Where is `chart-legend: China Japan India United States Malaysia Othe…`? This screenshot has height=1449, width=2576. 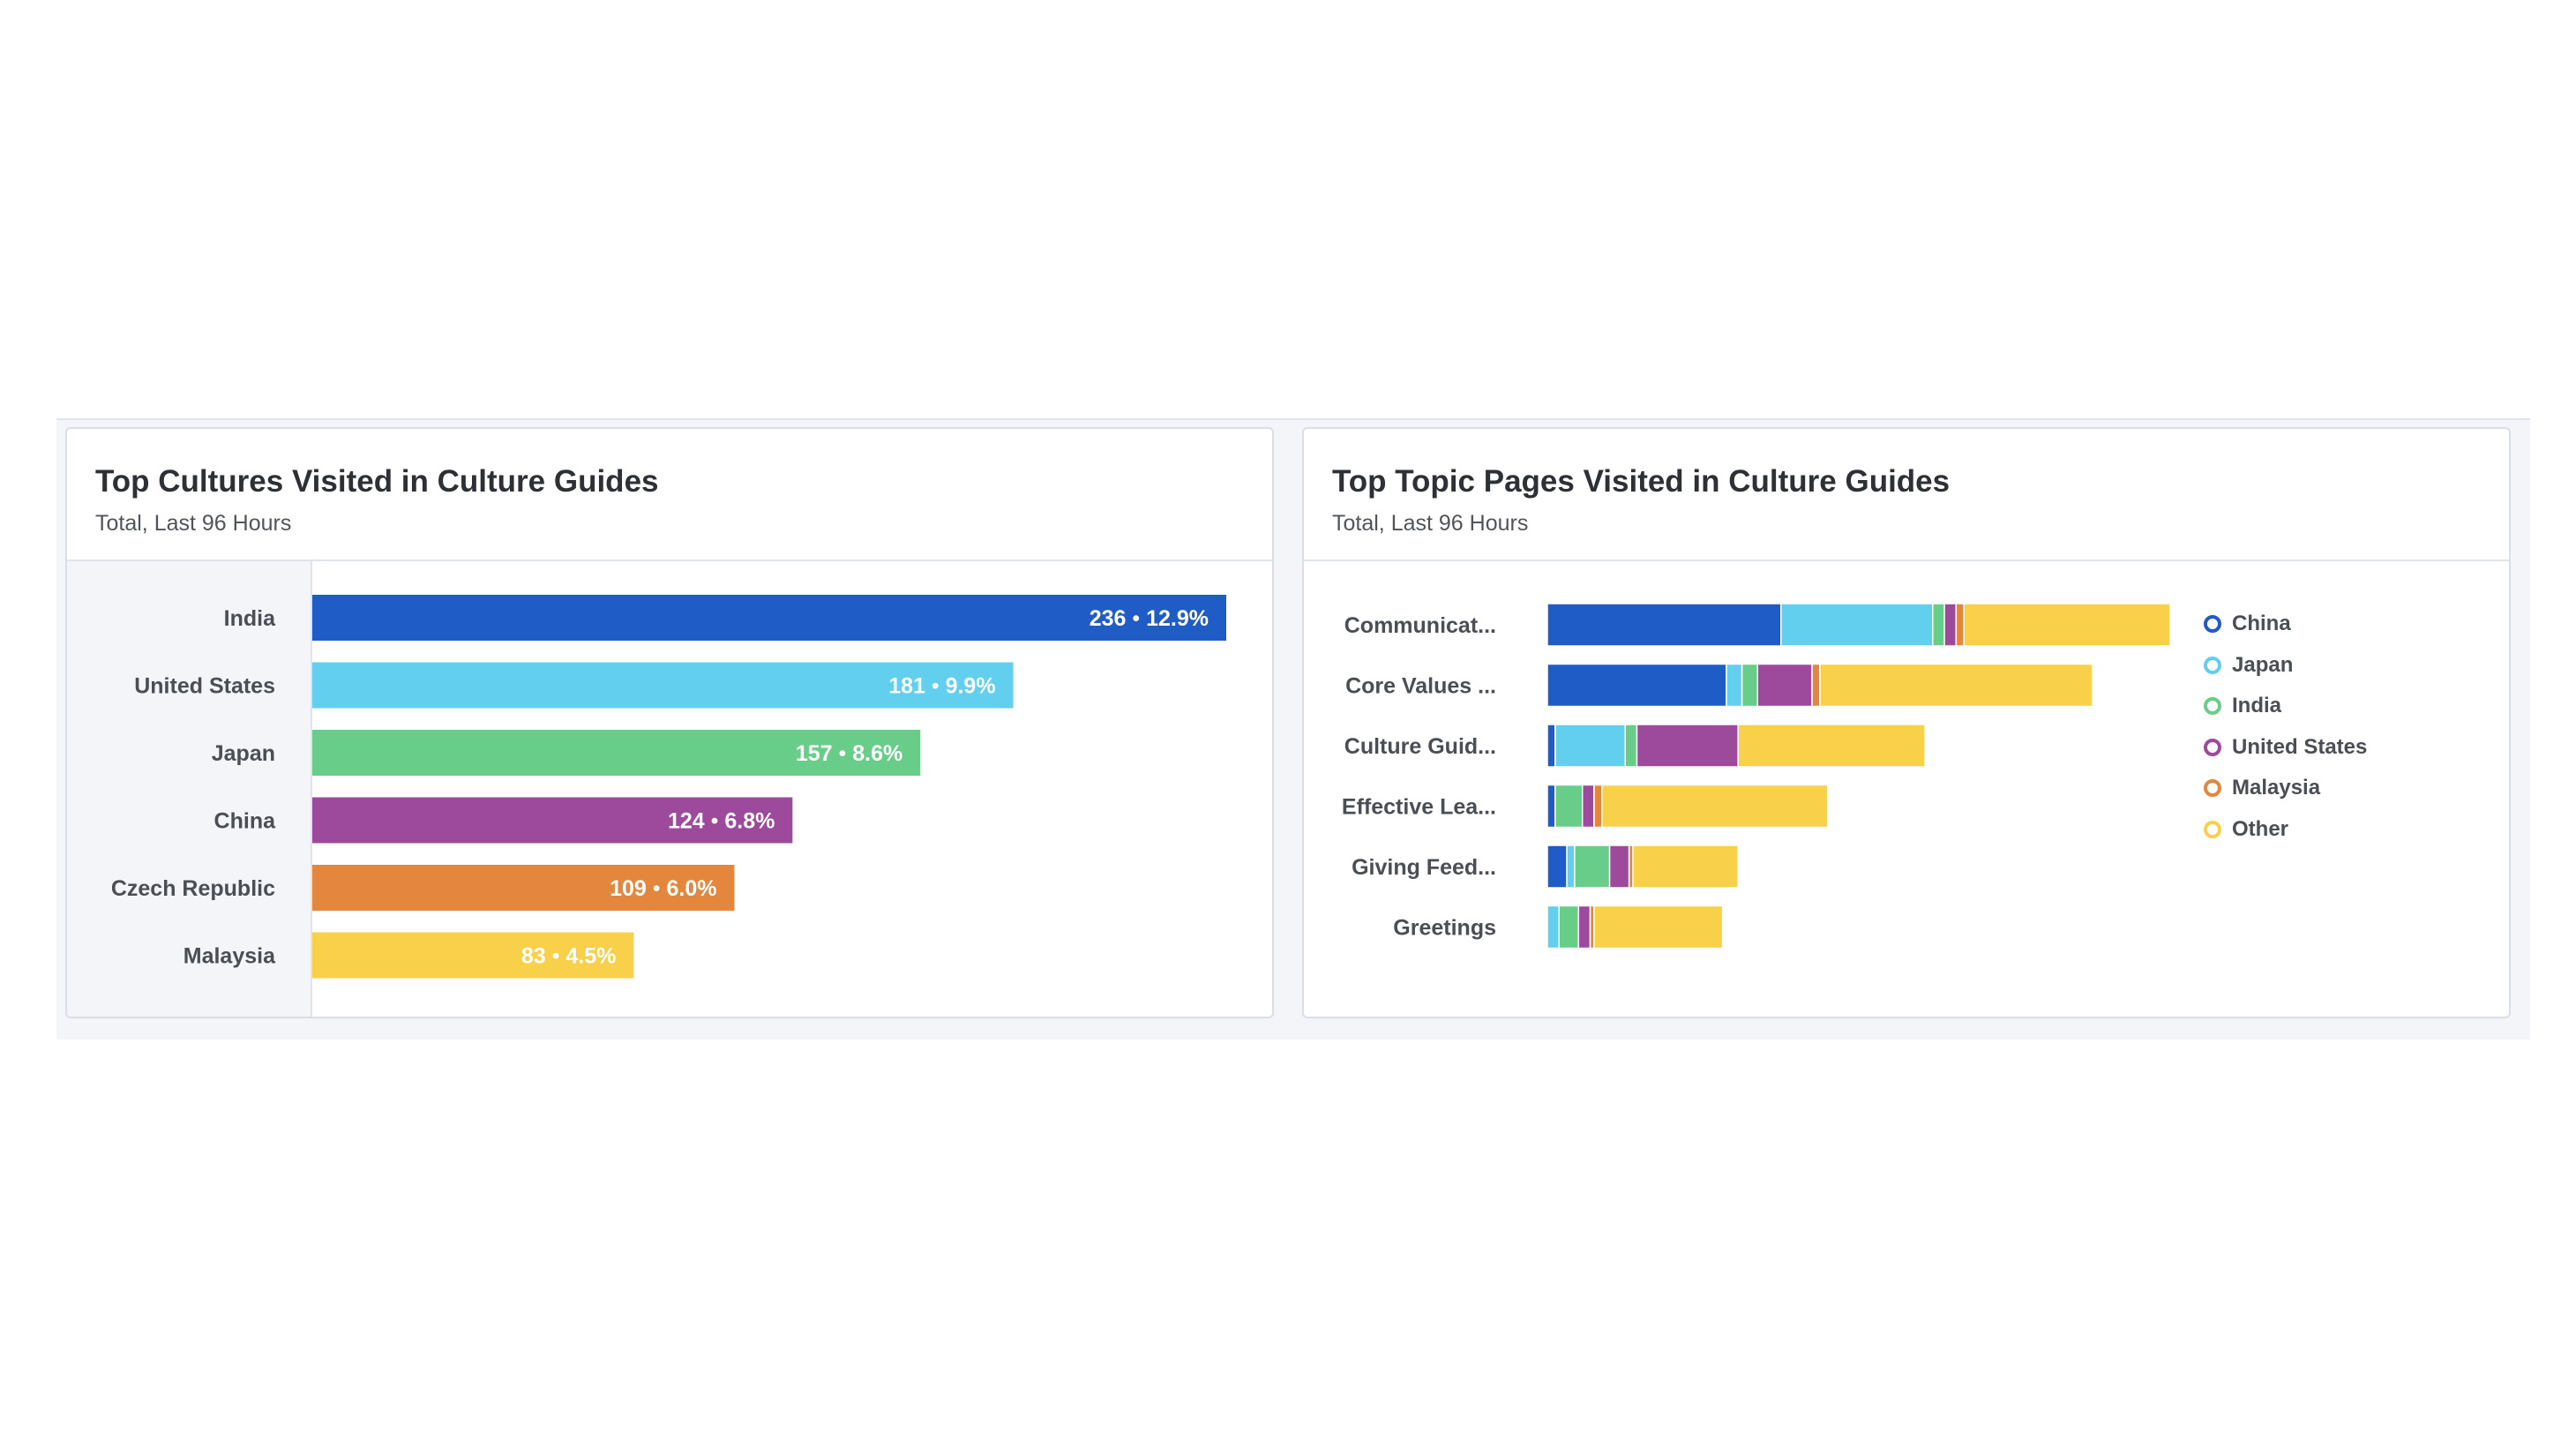 chart-legend: China Japan India United States Malaysia Othe… is located at coordinates (2285, 727).